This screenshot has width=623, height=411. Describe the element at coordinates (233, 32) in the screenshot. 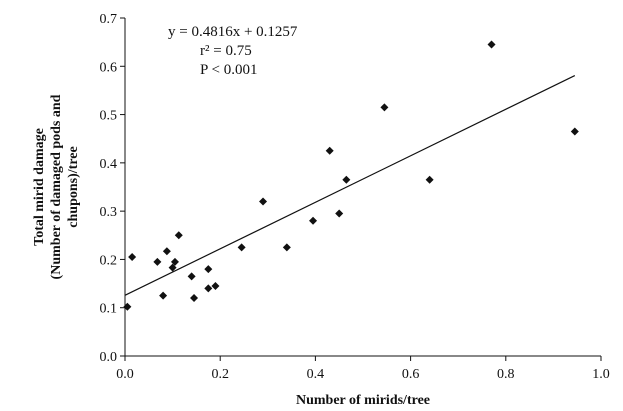

I see `regression-equation: y = 0.4816x + 0.1257` at that location.